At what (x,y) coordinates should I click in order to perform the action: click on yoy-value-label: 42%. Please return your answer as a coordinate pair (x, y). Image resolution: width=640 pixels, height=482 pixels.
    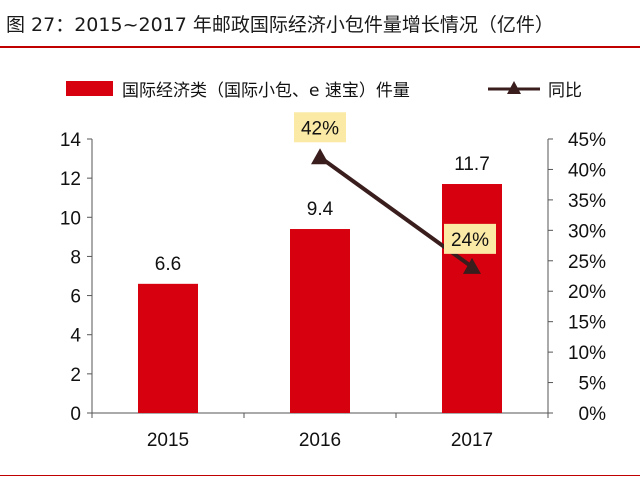
    Looking at the image, I should click on (320, 128).